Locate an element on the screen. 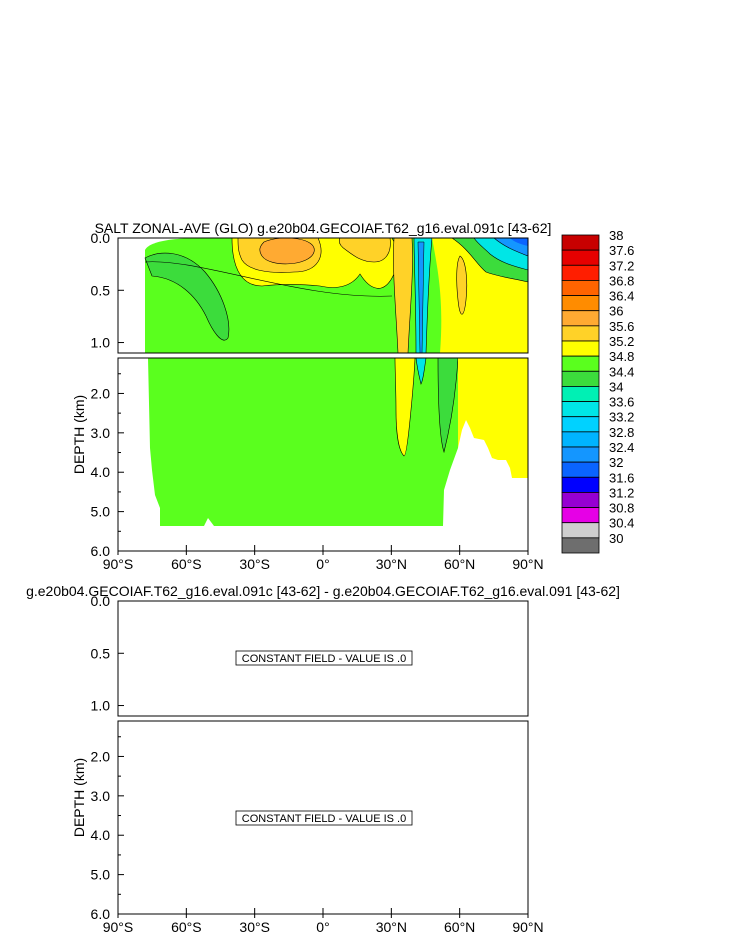 This screenshot has width=733, height=945. field-35-2-med-upper is located at coordinates (403, 295).